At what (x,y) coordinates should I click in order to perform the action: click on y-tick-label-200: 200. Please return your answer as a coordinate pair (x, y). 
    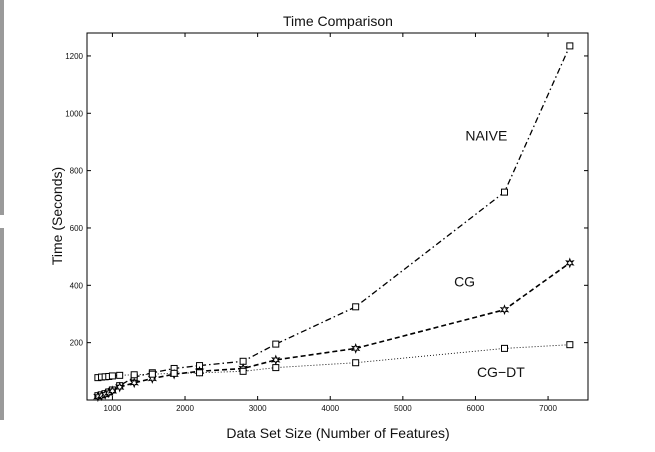
    Looking at the image, I should click on (77, 343).